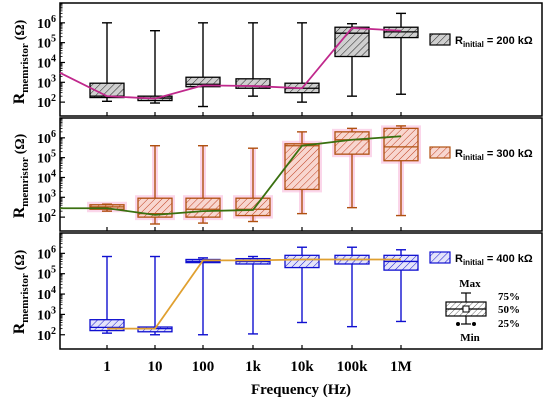 This screenshot has width=550, height=403. I want to click on y-axis-label-bottom: Rmemristor (Ω), so click(21, 291).